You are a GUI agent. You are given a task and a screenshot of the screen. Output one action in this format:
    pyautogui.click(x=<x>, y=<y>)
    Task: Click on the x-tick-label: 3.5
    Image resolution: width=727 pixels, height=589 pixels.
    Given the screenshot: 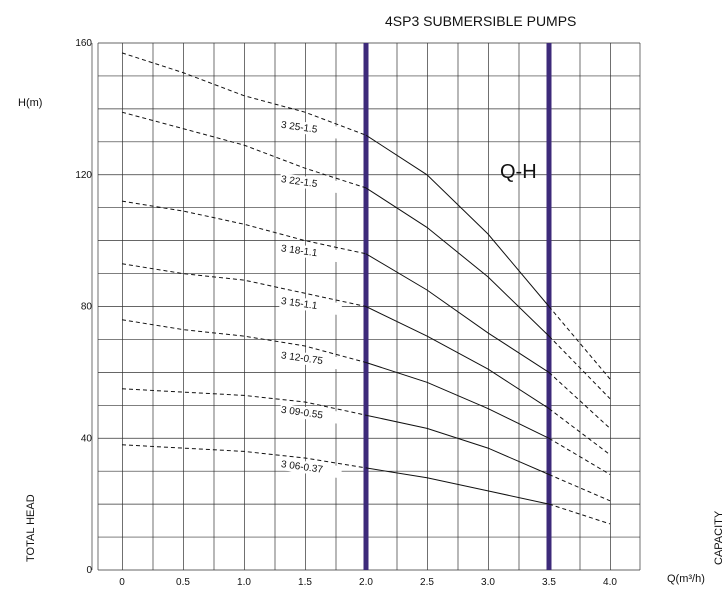 What is the action you would take?
    pyautogui.click(x=549, y=582)
    